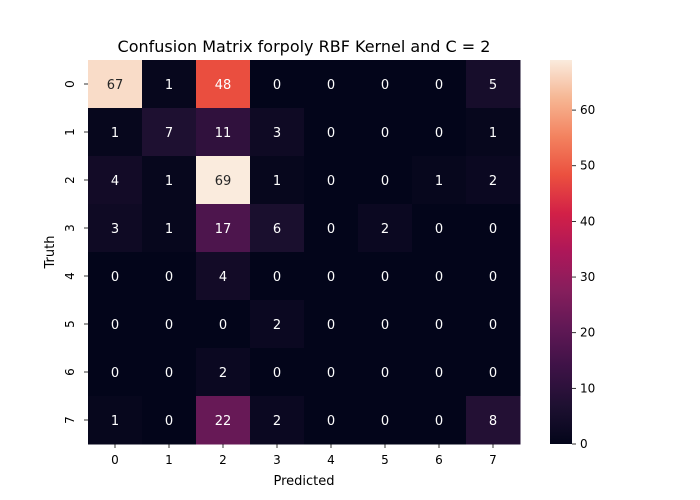  What do you see at coordinates (303, 481) in the screenshot?
I see `x-axis-label: Predicted` at bounding box center [303, 481].